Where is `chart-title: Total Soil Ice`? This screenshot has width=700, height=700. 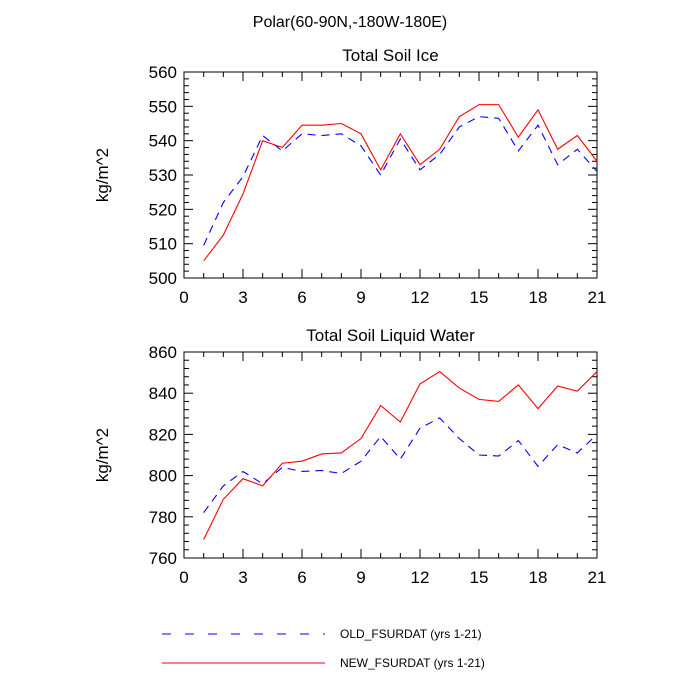 chart-title: Total Soil Ice is located at coordinates (390, 55).